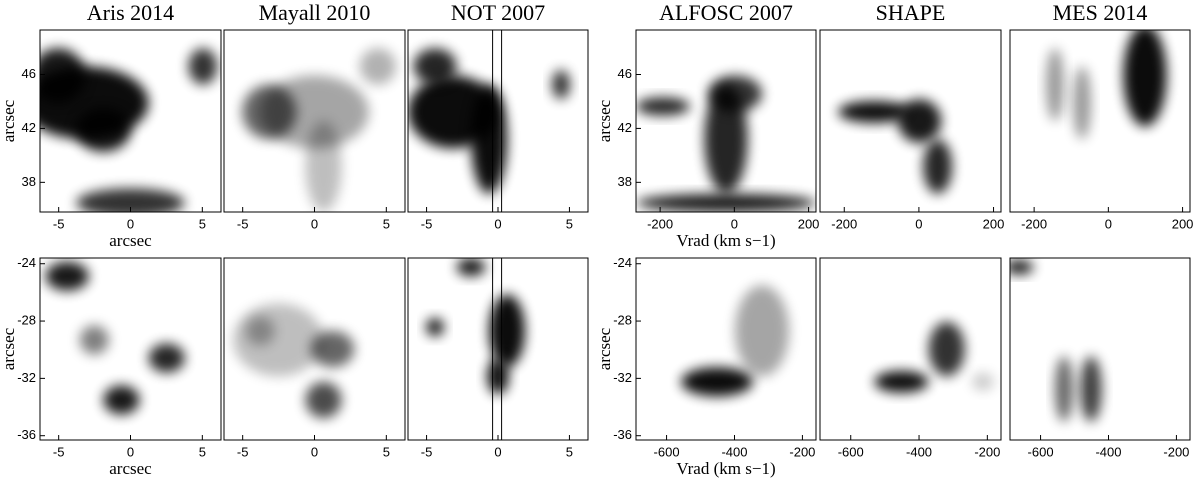 Image resolution: width=1200 pixels, height=487 pixels. What do you see at coordinates (29, 127) in the screenshot?
I see `y-tick-label: 42` at bounding box center [29, 127].